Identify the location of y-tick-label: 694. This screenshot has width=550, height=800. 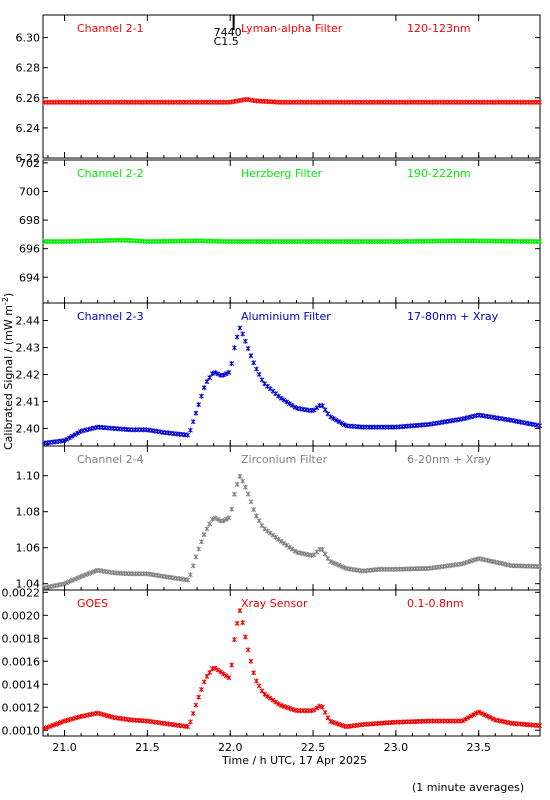
(29, 277).